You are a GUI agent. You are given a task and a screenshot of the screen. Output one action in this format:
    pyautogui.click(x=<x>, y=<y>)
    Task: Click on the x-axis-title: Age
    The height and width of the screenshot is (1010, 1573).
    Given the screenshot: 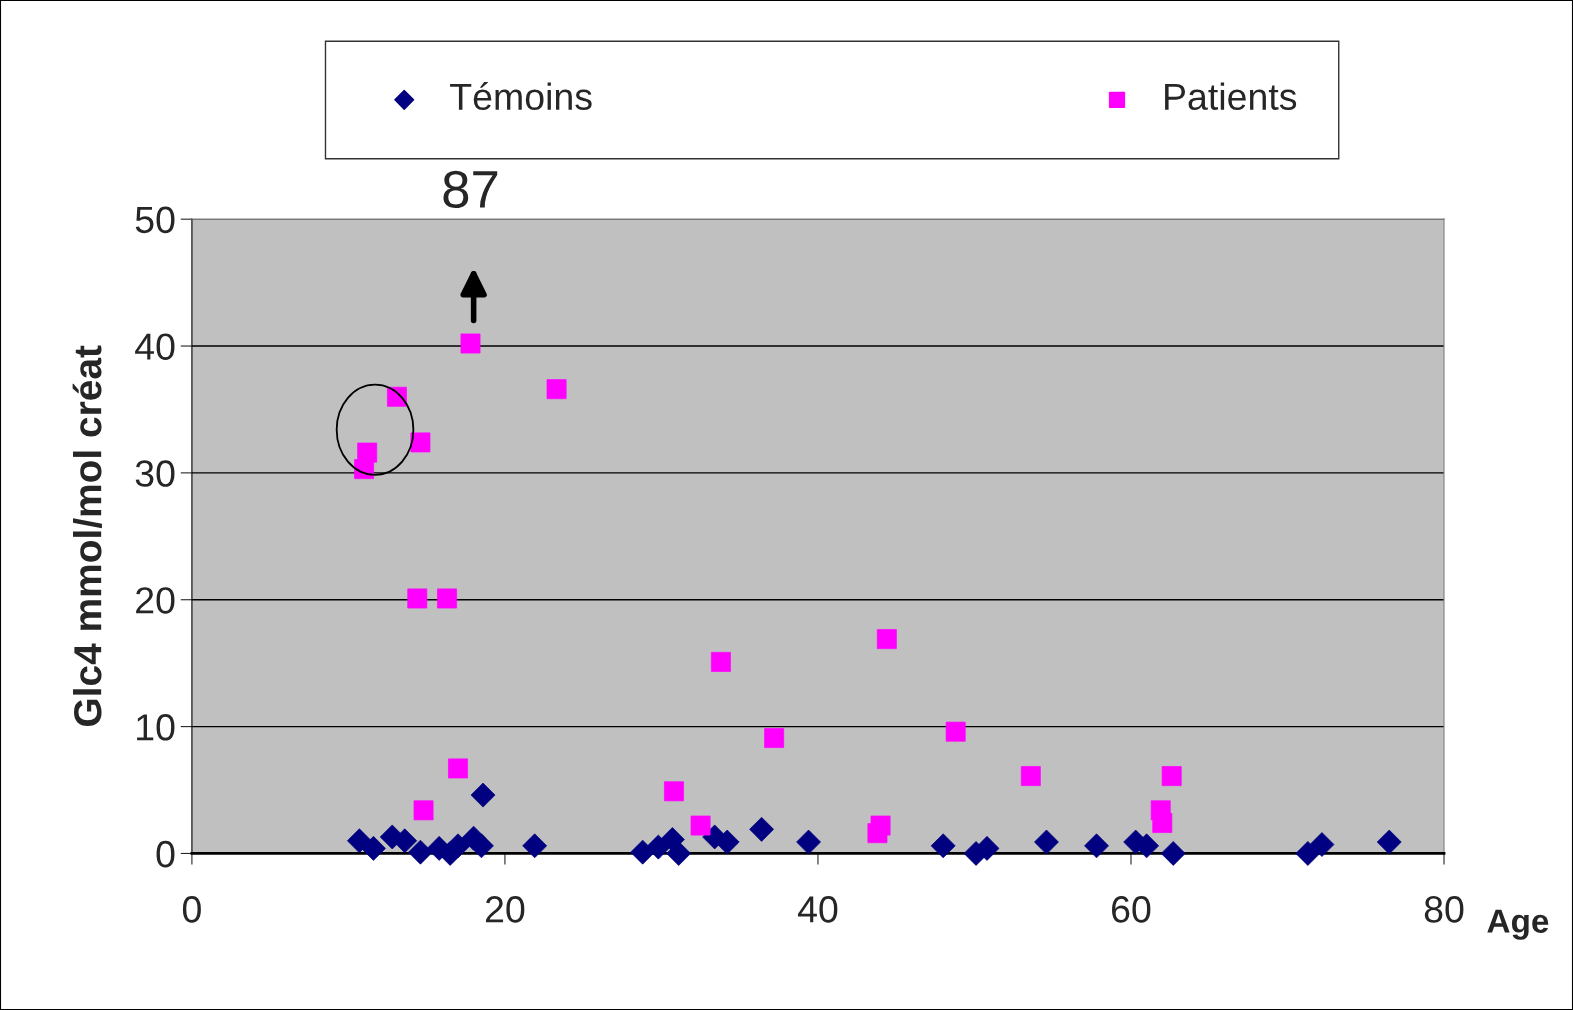 What is the action you would take?
    pyautogui.click(x=1518, y=924)
    